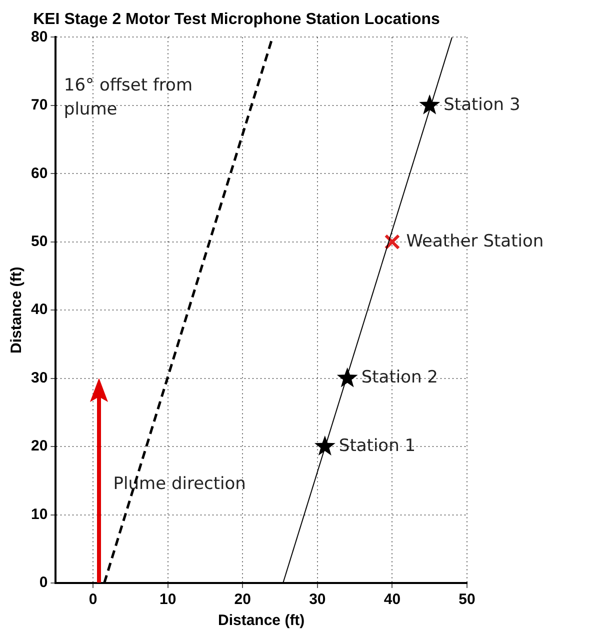  What do you see at coordinates (377, 446) in the screenshot?
I see `series-label: Station 1` at bounding box center [377, 446].